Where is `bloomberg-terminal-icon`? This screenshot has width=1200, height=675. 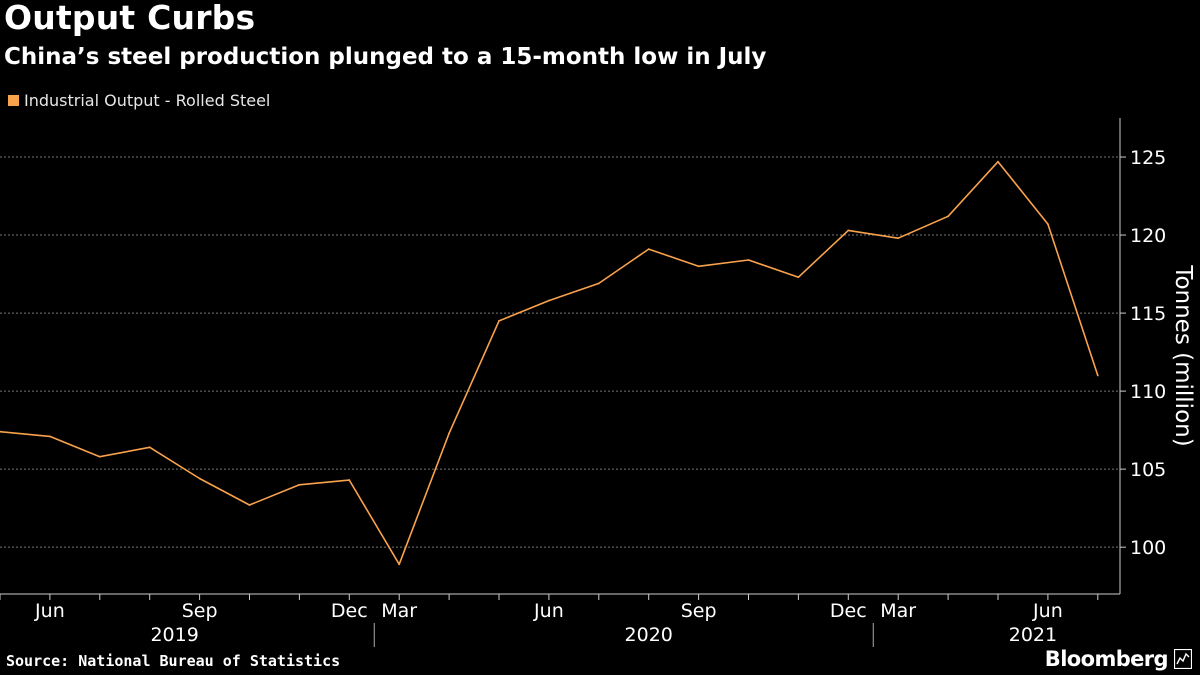 bloomberg-terminal-icon is located at coordinates (1183, 659).